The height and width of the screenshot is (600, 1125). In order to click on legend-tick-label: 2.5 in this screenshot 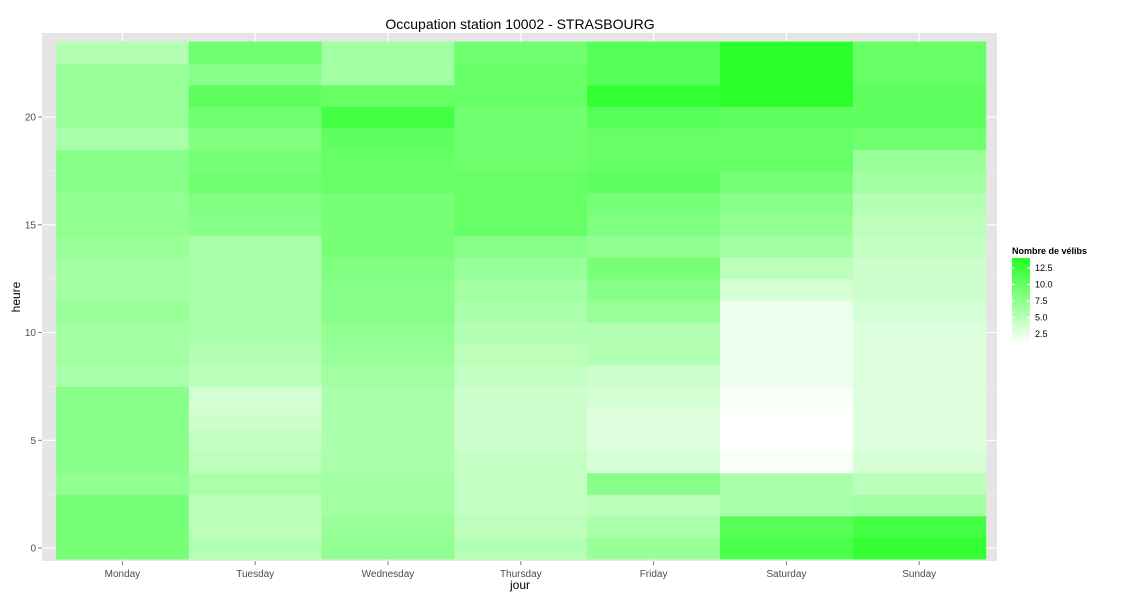, I will do `click(1041, 334)`.